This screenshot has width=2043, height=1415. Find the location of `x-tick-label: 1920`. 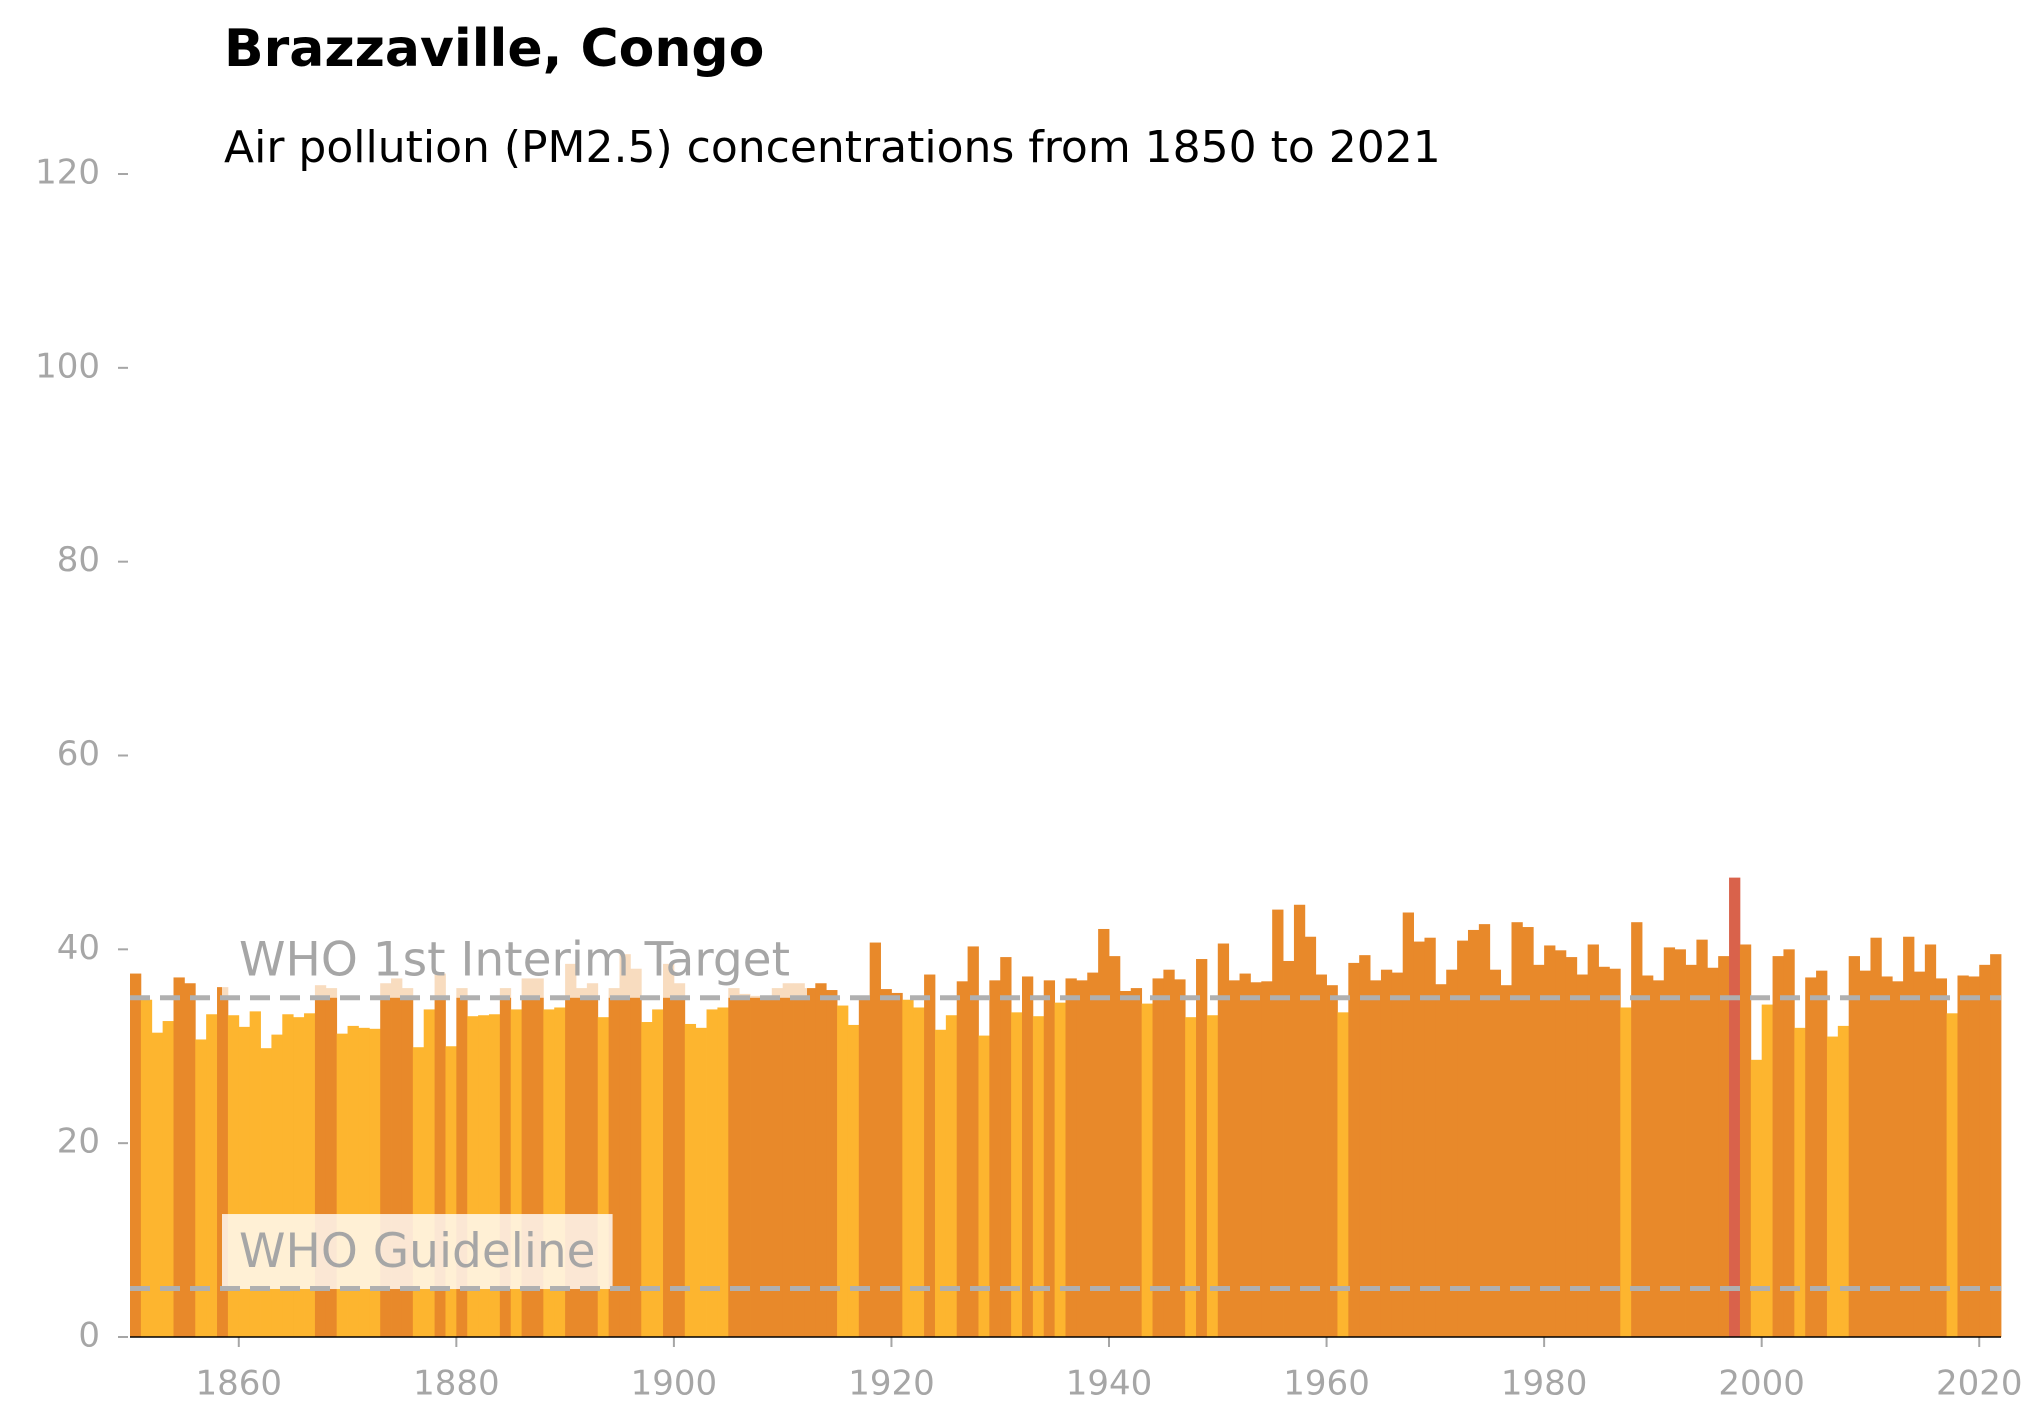

x-tick-label: 1920 is located at coordinates (891, 1384).